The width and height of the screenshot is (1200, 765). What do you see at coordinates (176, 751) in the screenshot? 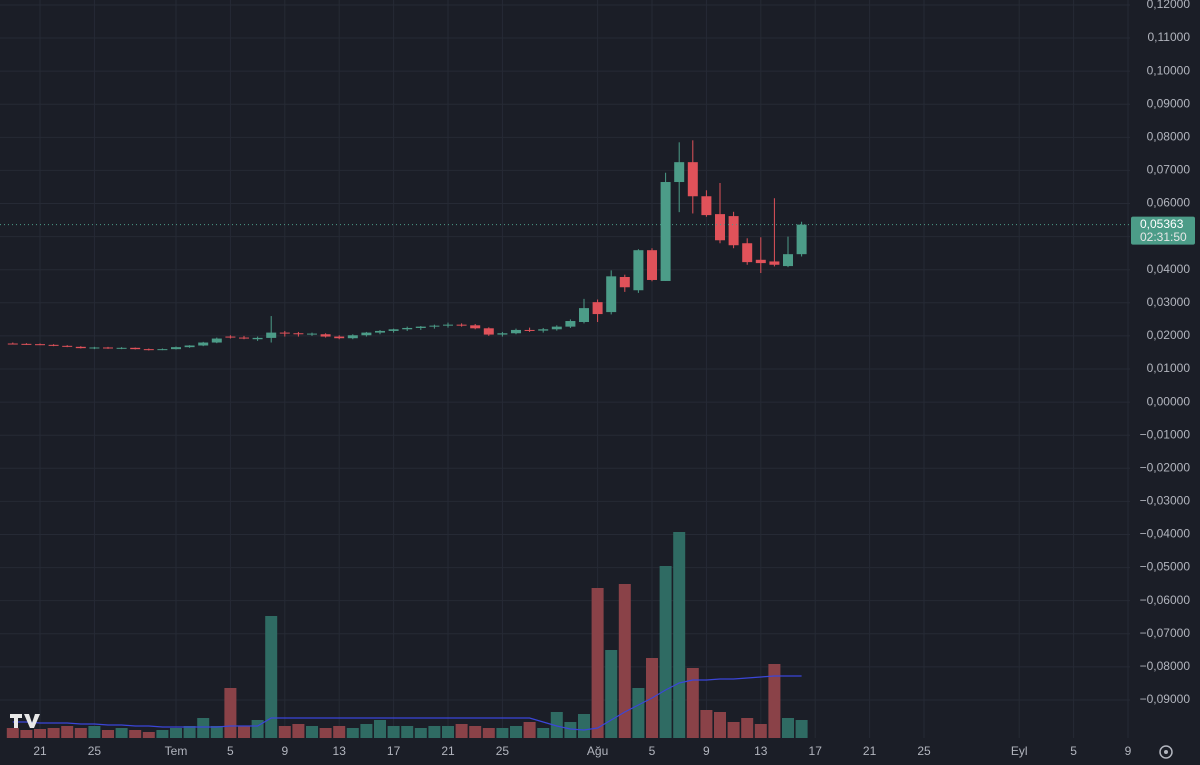
I see `x-tick-label: Tem` at bounding box center [176, 751].